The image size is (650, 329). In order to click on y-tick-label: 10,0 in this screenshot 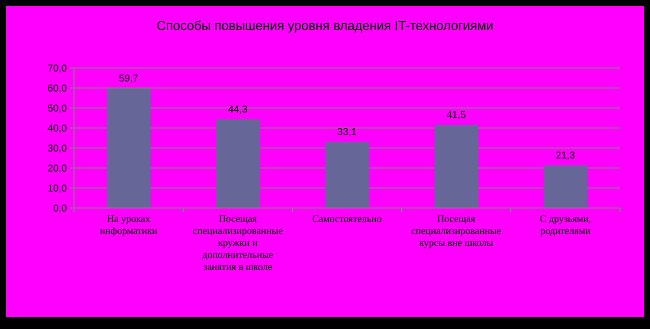, I will do `click(58, 189)`.